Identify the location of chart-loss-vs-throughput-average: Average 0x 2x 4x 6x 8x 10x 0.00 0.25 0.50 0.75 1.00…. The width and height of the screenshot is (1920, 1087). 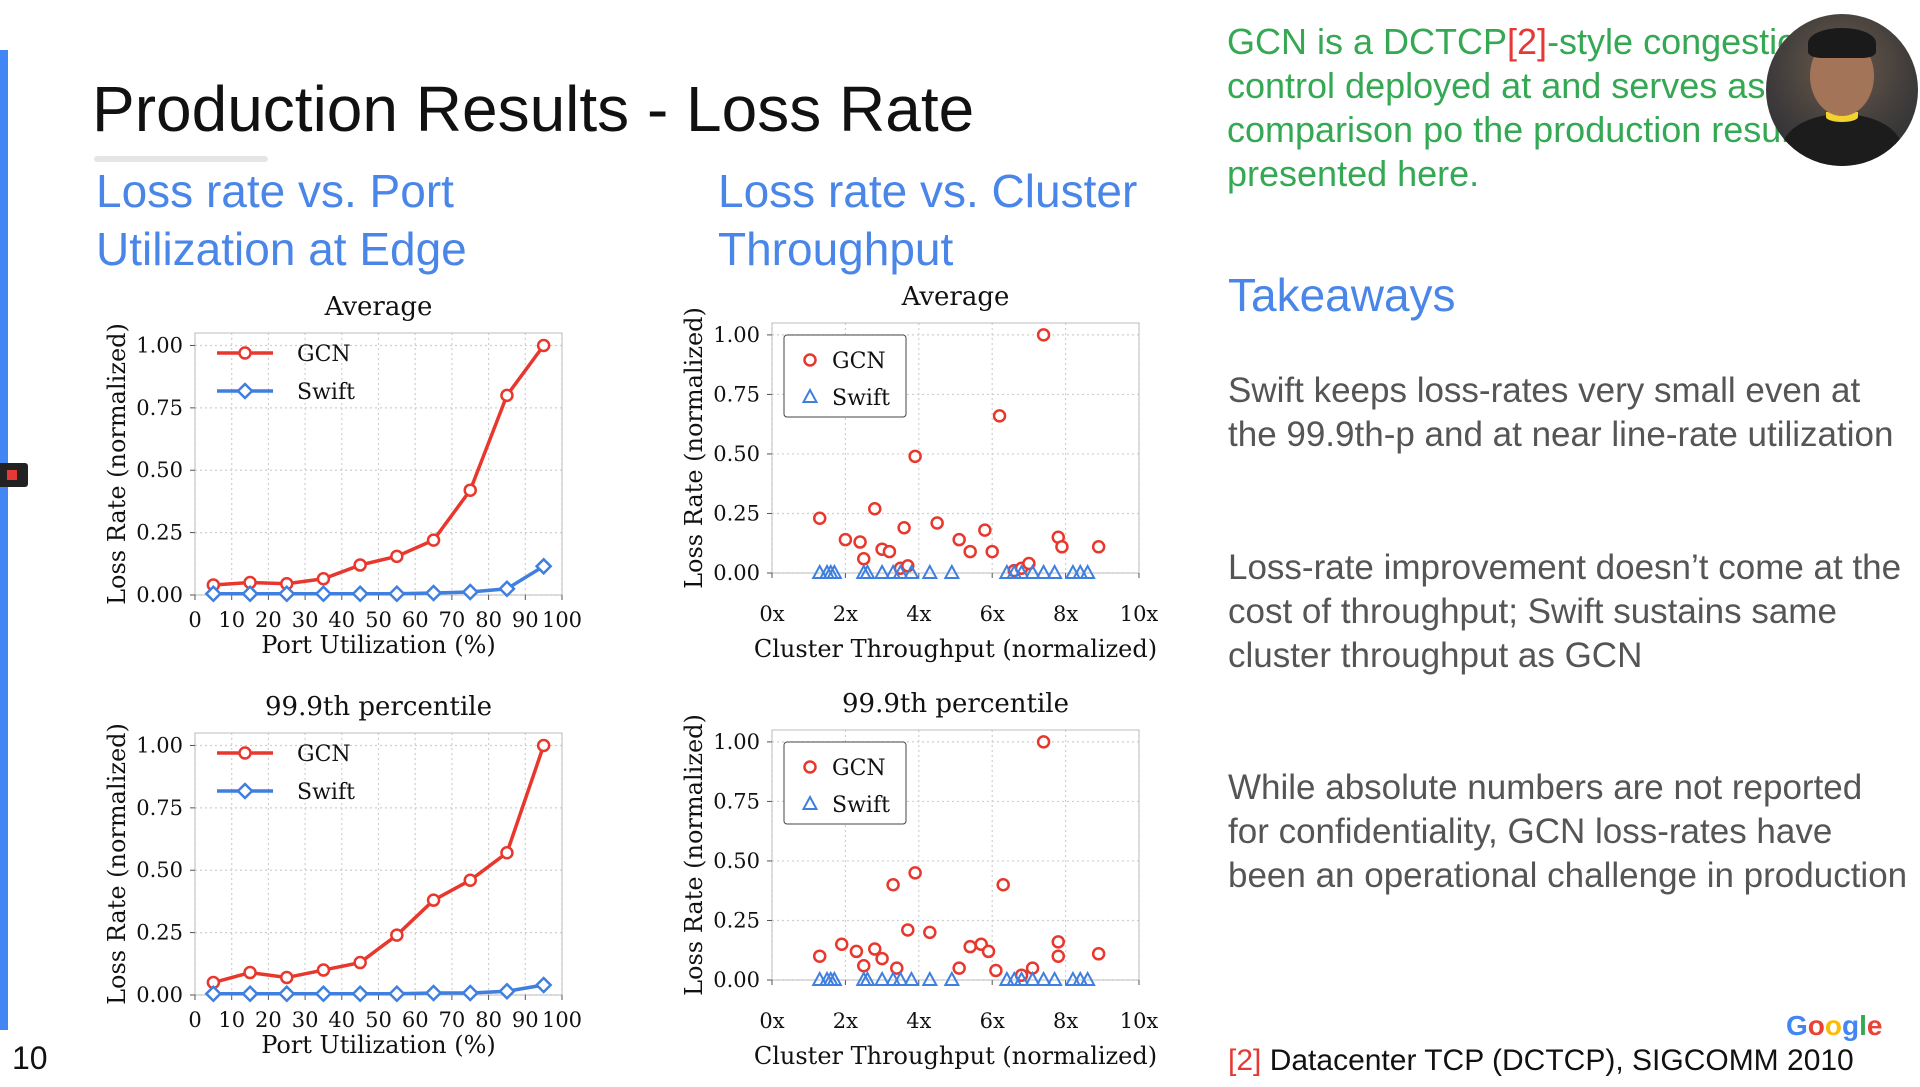
(932, 477).